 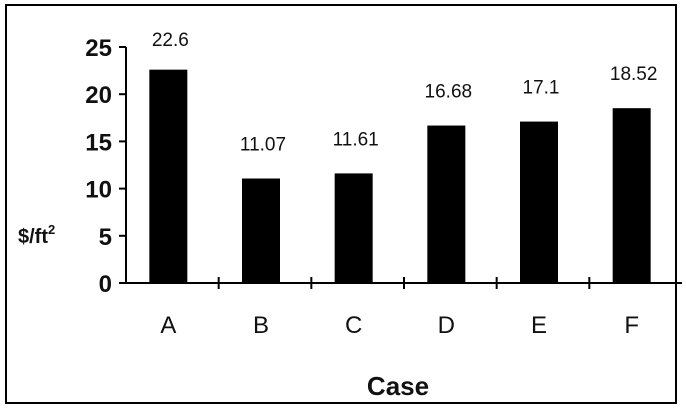 What do you see at coordinates (353, 228) in the screenshot?
I see `bar-C` at bounding box center [353, 228].